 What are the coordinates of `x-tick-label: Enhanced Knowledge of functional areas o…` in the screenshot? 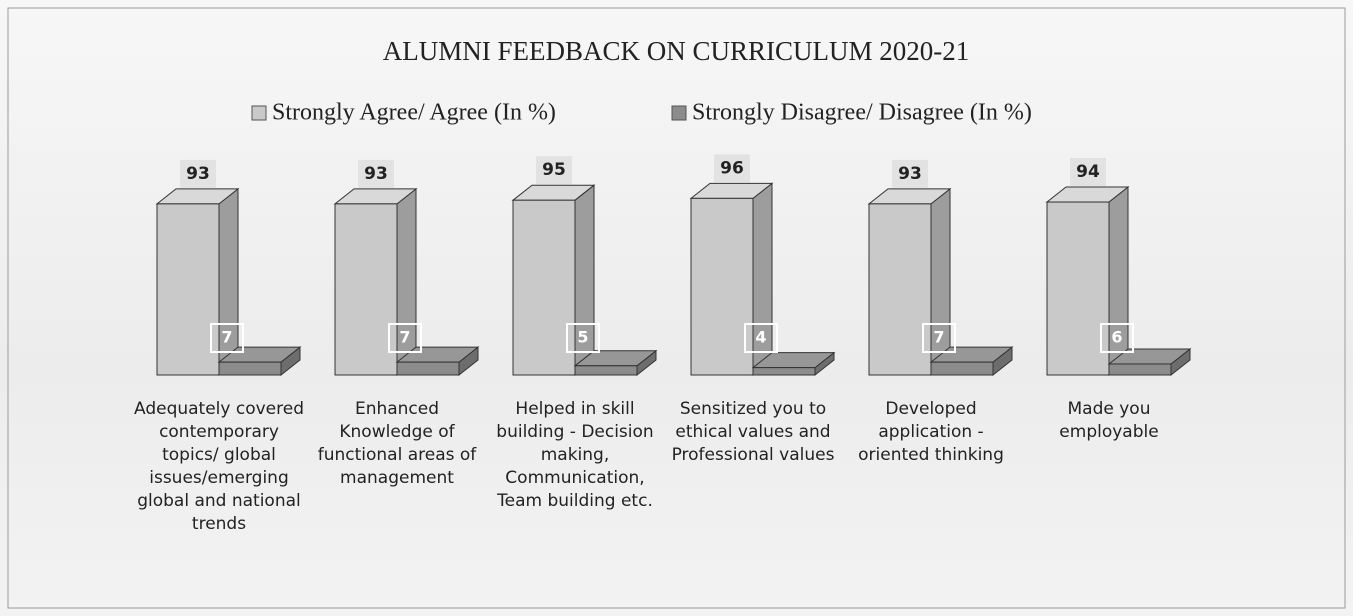 It's located at (397, 443).